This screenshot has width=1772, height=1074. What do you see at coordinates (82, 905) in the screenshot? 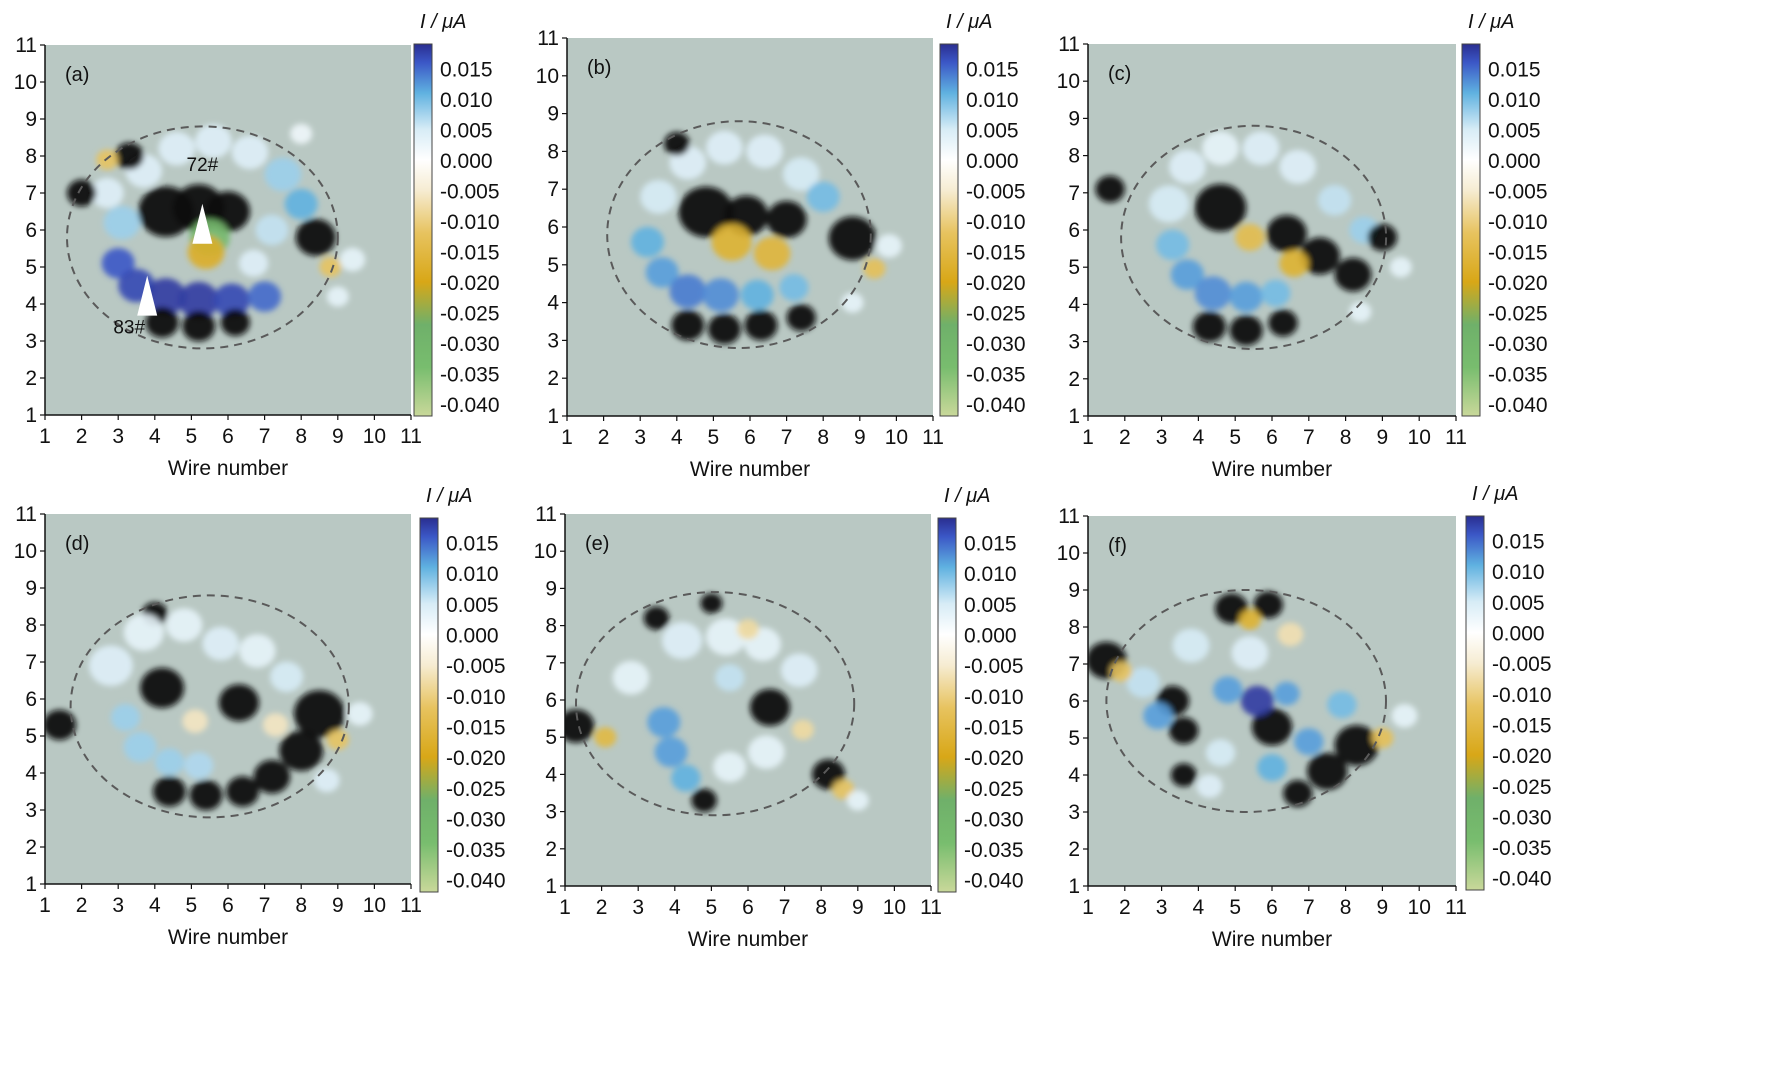
I see `x-tick-label: 2` at bounding box center [82, 905].